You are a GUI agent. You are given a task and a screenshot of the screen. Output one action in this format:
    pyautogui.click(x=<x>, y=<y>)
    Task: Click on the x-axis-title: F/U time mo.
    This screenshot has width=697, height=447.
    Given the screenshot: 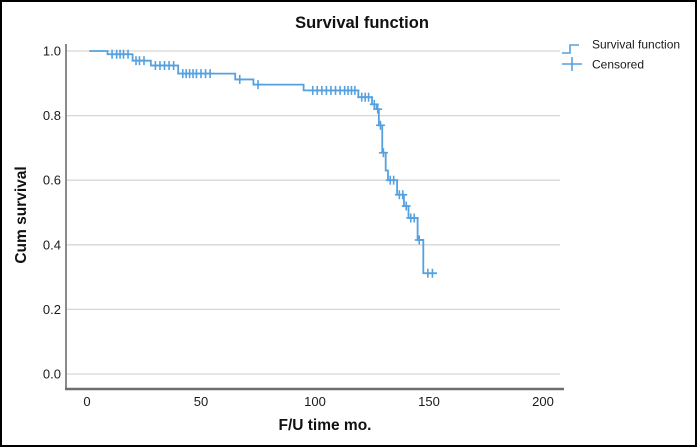 What is the action you would take?
    pyautogui.click(x=324, y=425)
    